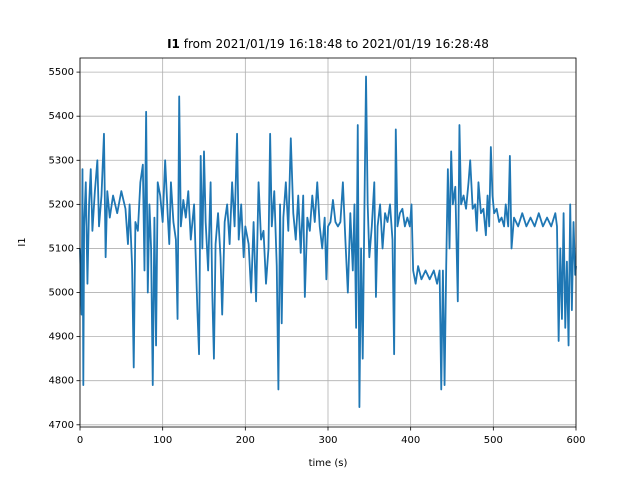  I want to click on y-tick-label: 4900, so click(61, 337).